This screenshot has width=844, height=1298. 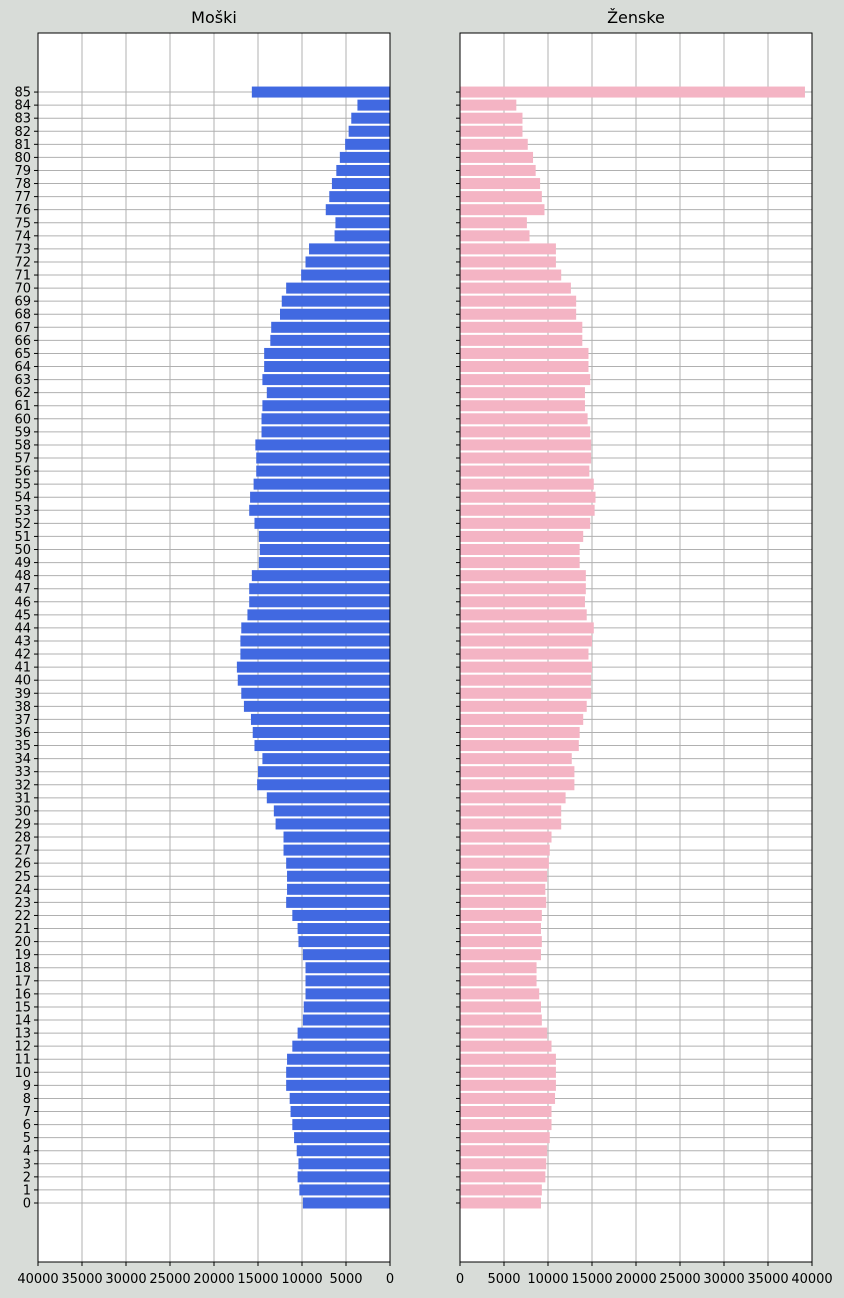 What do you see at coordinates (27, 1204) in the screenshot?
I see `y-tick-label: 0` at bounding box center [27, 1204].